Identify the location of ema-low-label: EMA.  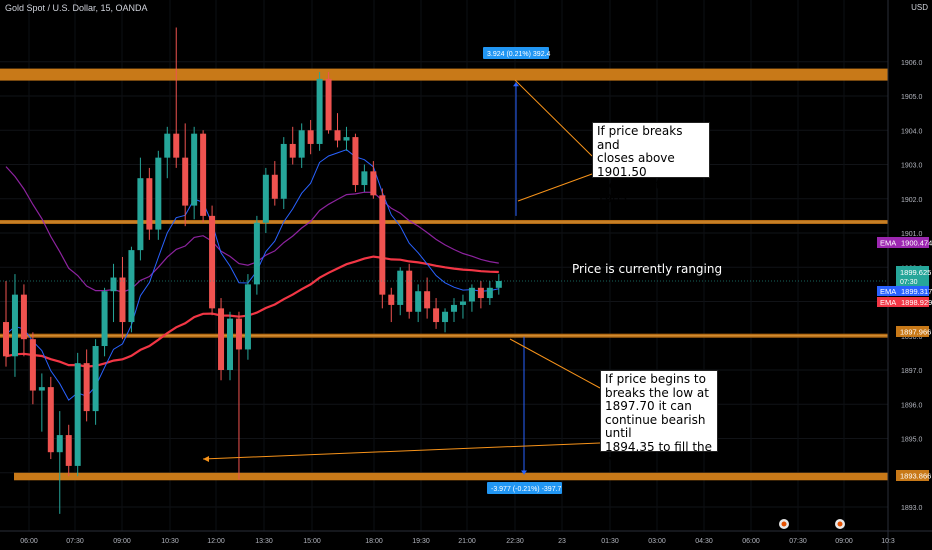
(888, 302).